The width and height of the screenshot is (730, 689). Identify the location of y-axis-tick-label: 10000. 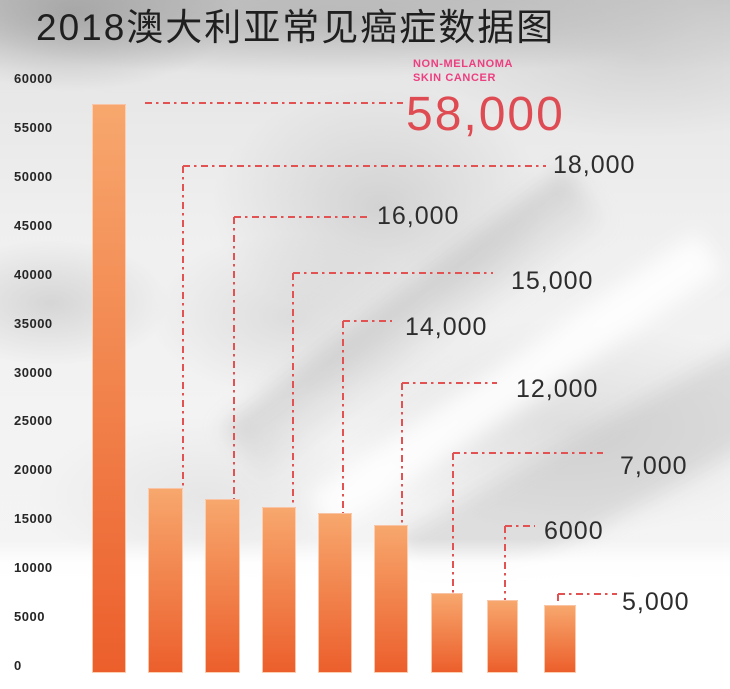
(33, 568).